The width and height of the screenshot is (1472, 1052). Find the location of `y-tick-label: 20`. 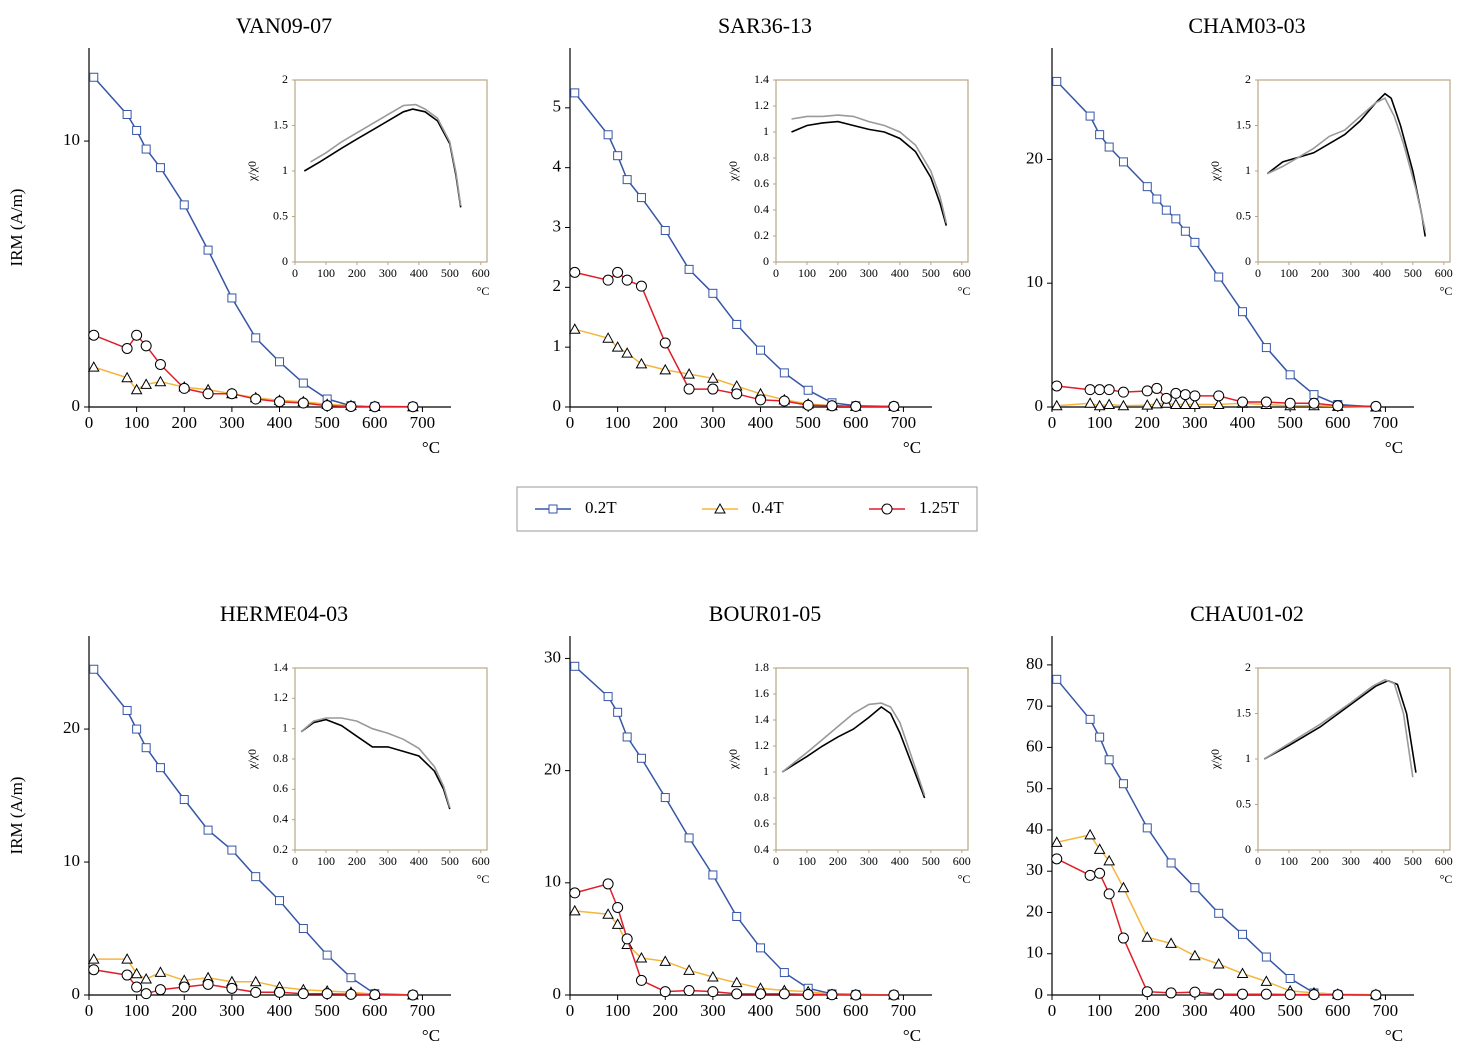

y-tick-label: 20 is located at coordinates (1034, 157).